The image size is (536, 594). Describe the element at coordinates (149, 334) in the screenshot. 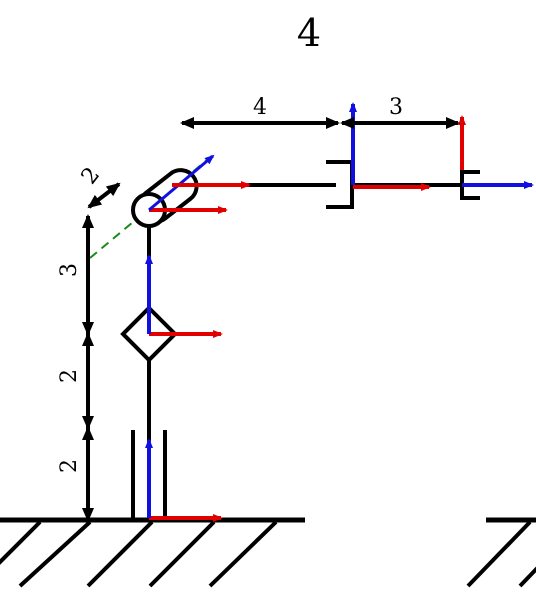

I see `diamond-joint` at that location.